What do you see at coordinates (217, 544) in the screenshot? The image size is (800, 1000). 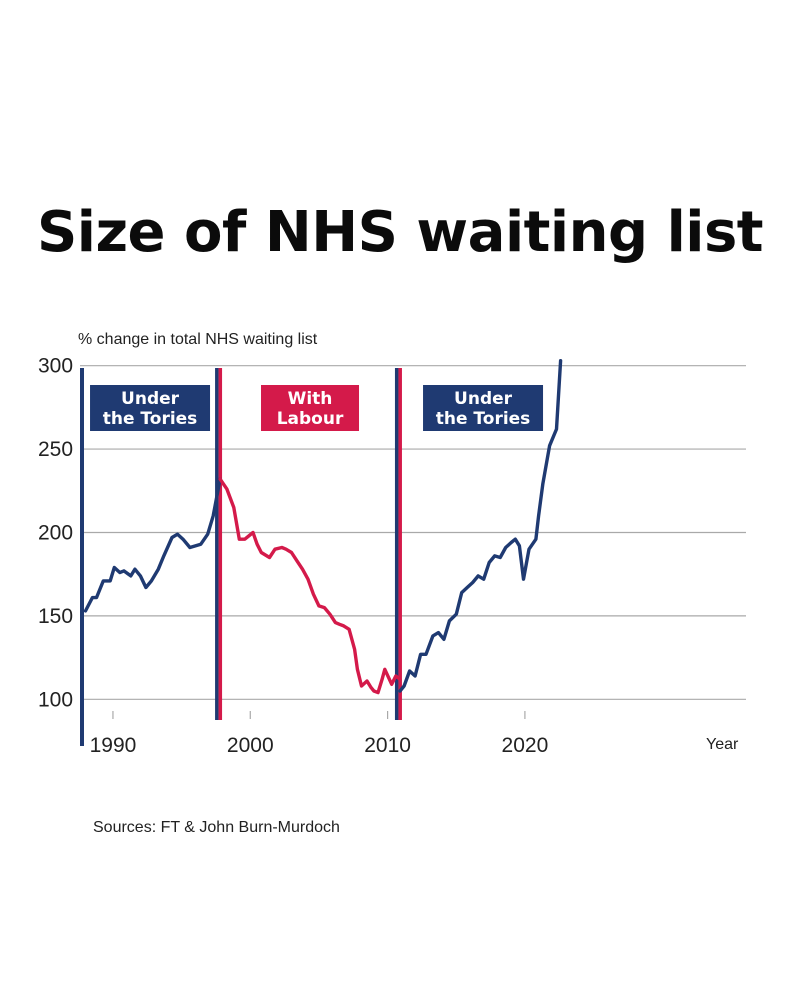 I see `divider-1-blue` at bounding box center [217, 544].